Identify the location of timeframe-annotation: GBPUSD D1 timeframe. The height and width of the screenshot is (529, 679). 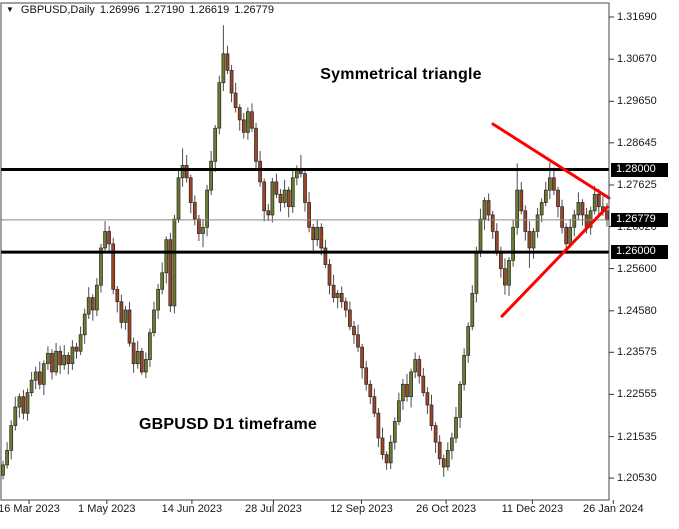
(228, 424).